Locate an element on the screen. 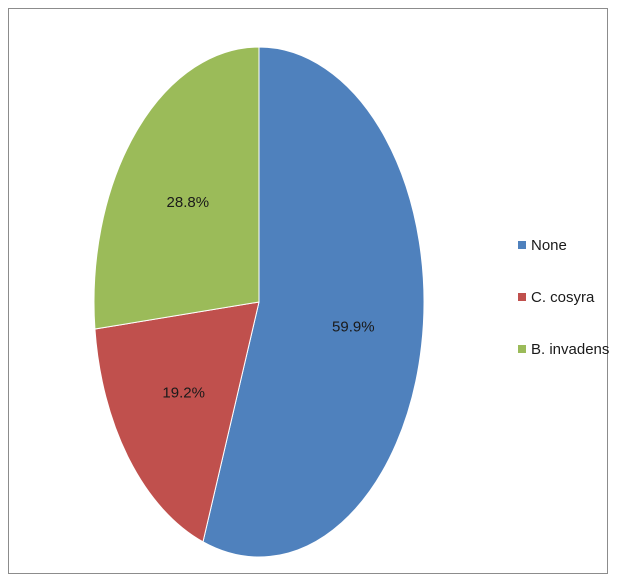 This screenshot has width=618, height=582. legend-swatch-none is located at coordinates (522, 245).